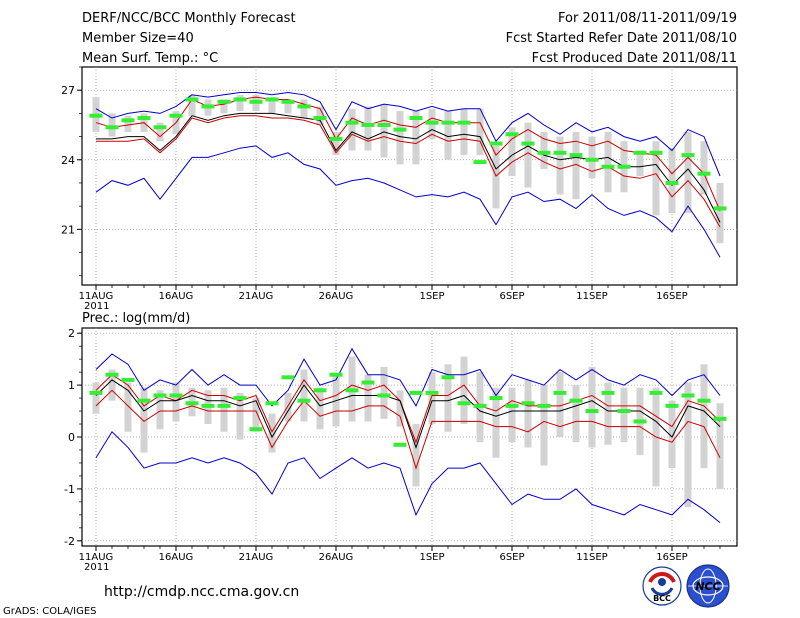 The image size is (800, 618). I want to click on bcc-logo-text: BCC, so click(662, 598).